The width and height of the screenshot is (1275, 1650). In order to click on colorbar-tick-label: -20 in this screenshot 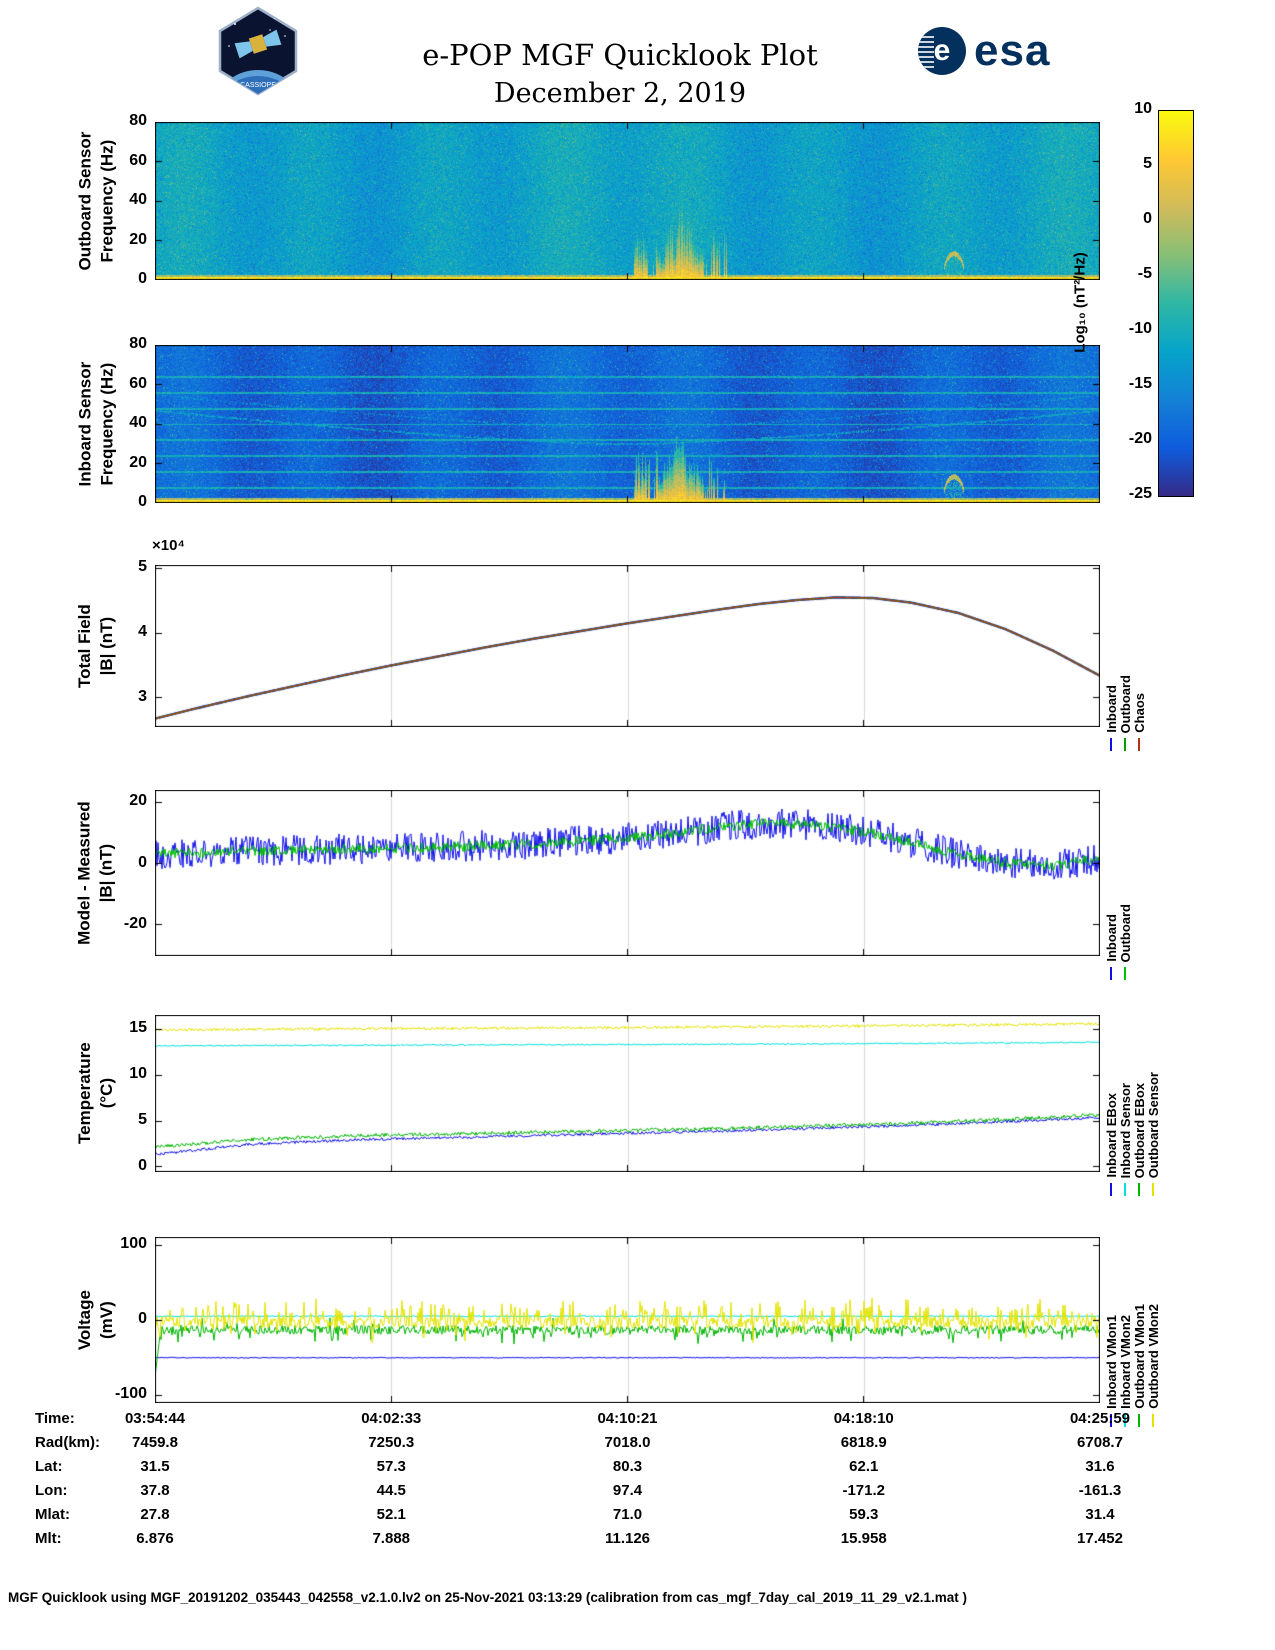, I will do `click(1140, 438)`.